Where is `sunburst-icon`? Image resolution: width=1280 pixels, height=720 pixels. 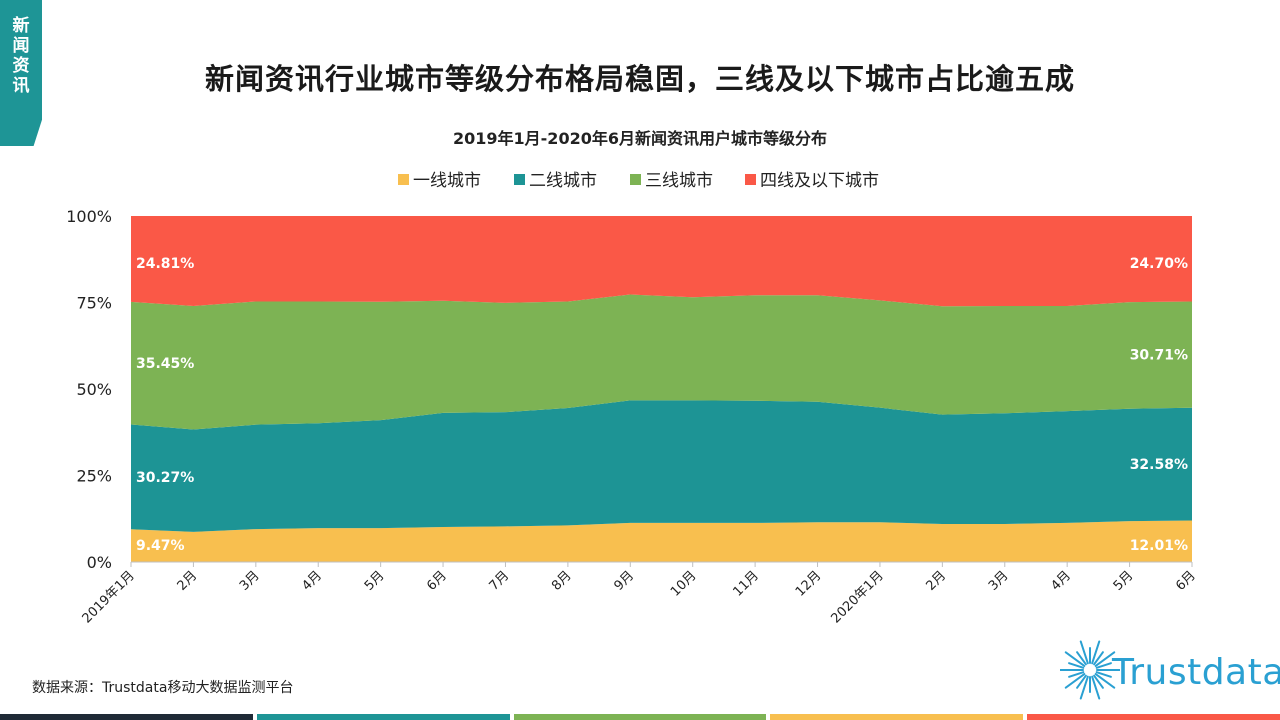
sunburst-icon is located at coordinates (1090, 670).